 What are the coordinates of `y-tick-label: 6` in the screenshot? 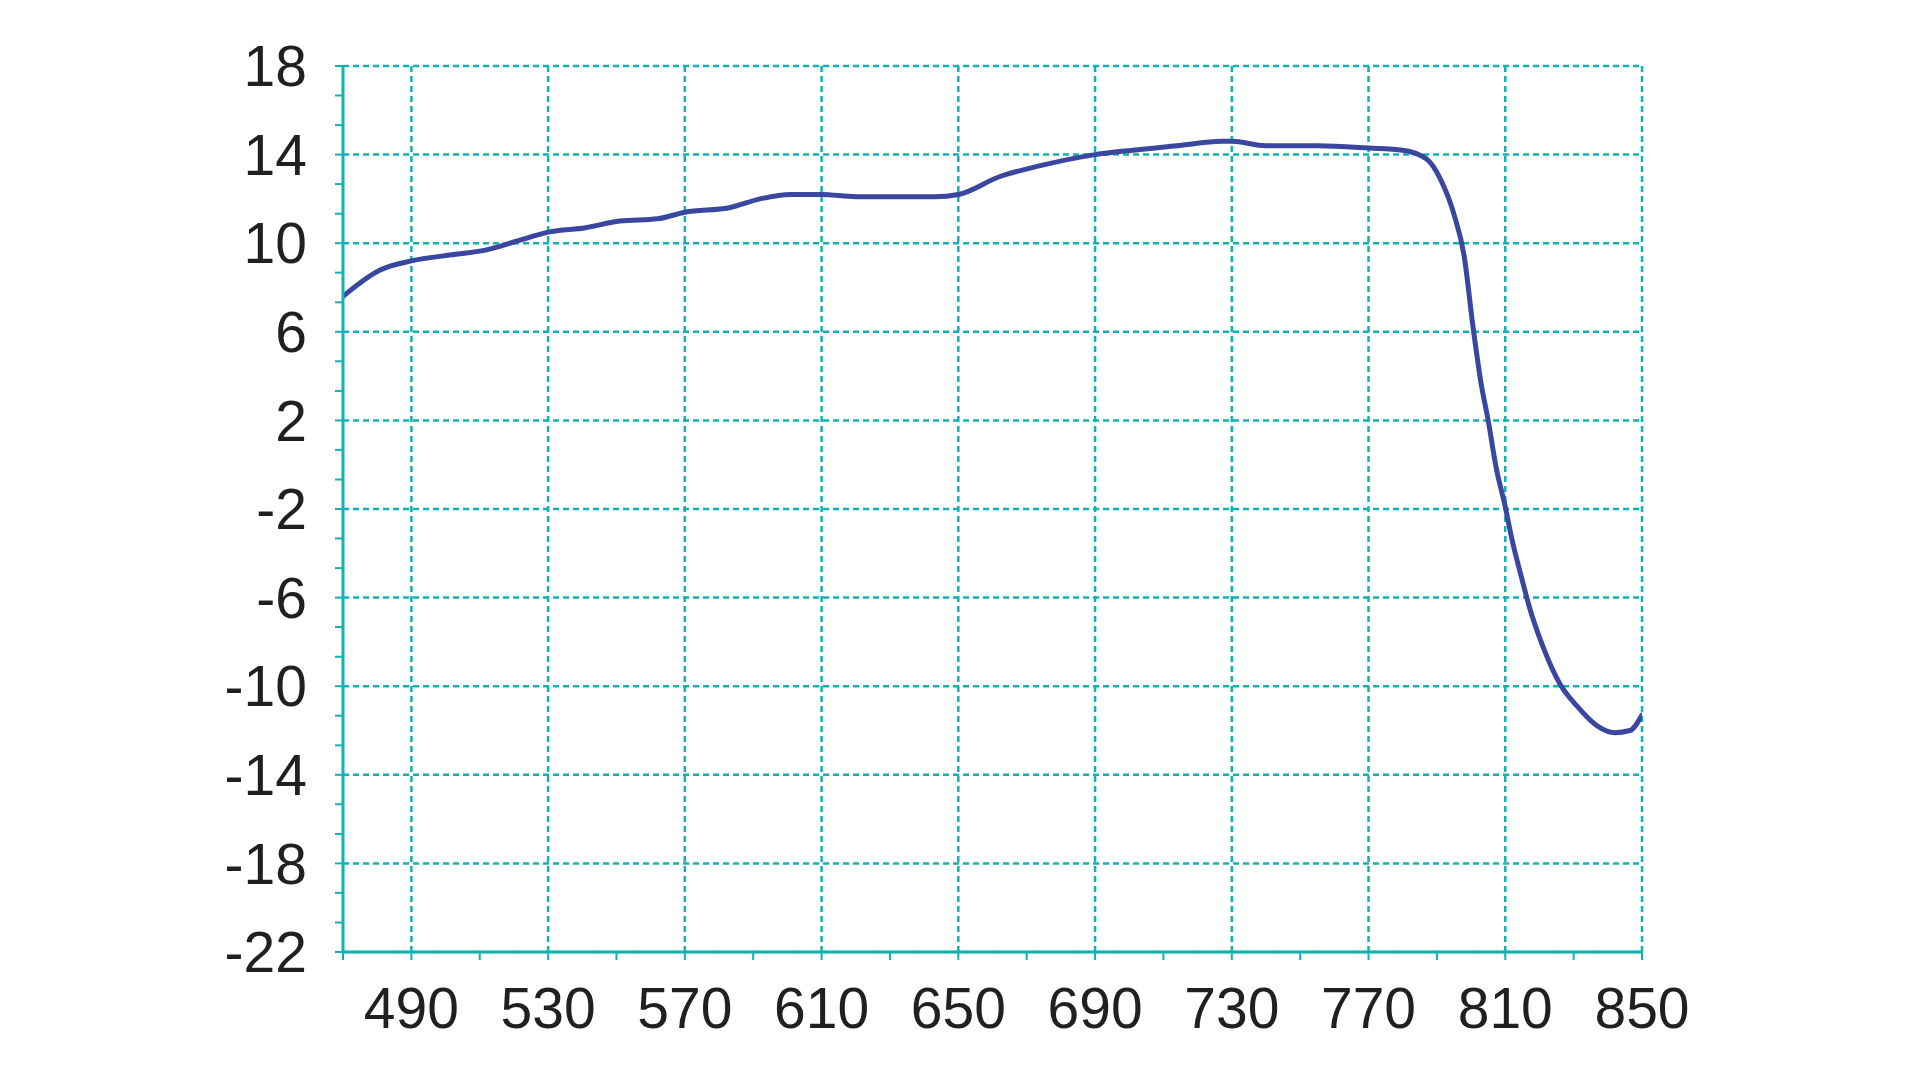 It's located at (291, 332).